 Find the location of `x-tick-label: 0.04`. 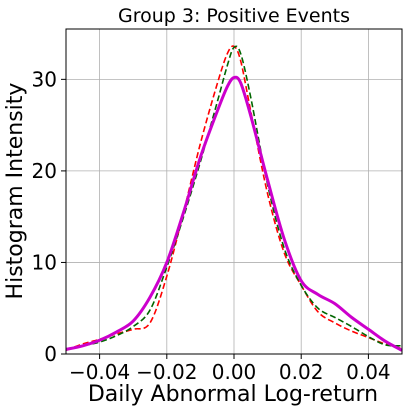

x-tick-label: 0.04 is located at coordinates (368, 372).